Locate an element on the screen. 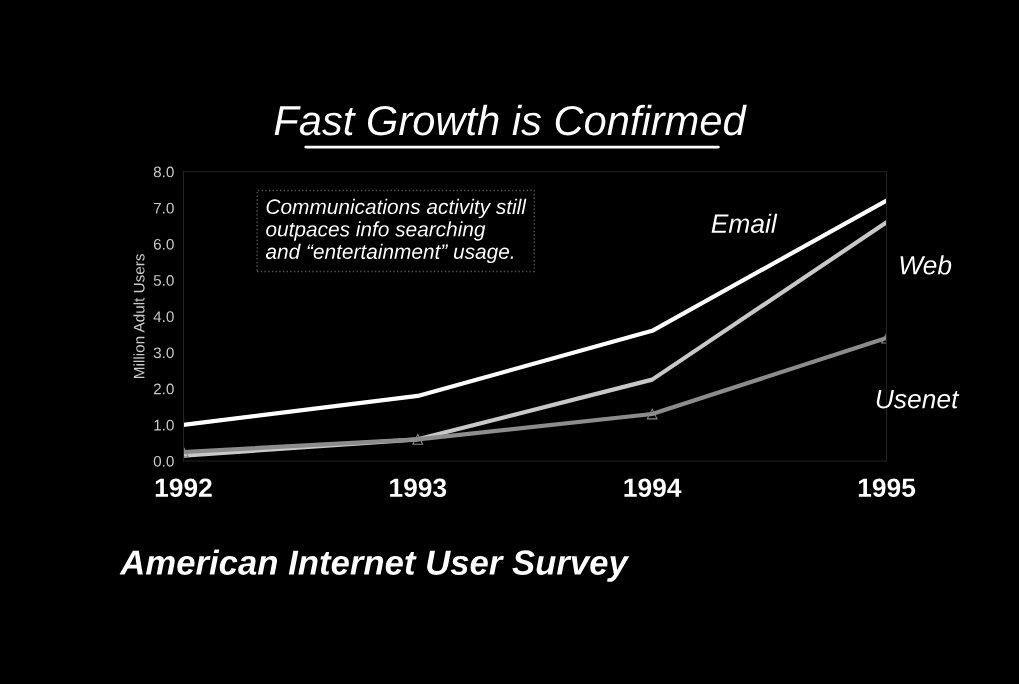  y-tick-label: 4.0 is located at coordinates (163, 317).